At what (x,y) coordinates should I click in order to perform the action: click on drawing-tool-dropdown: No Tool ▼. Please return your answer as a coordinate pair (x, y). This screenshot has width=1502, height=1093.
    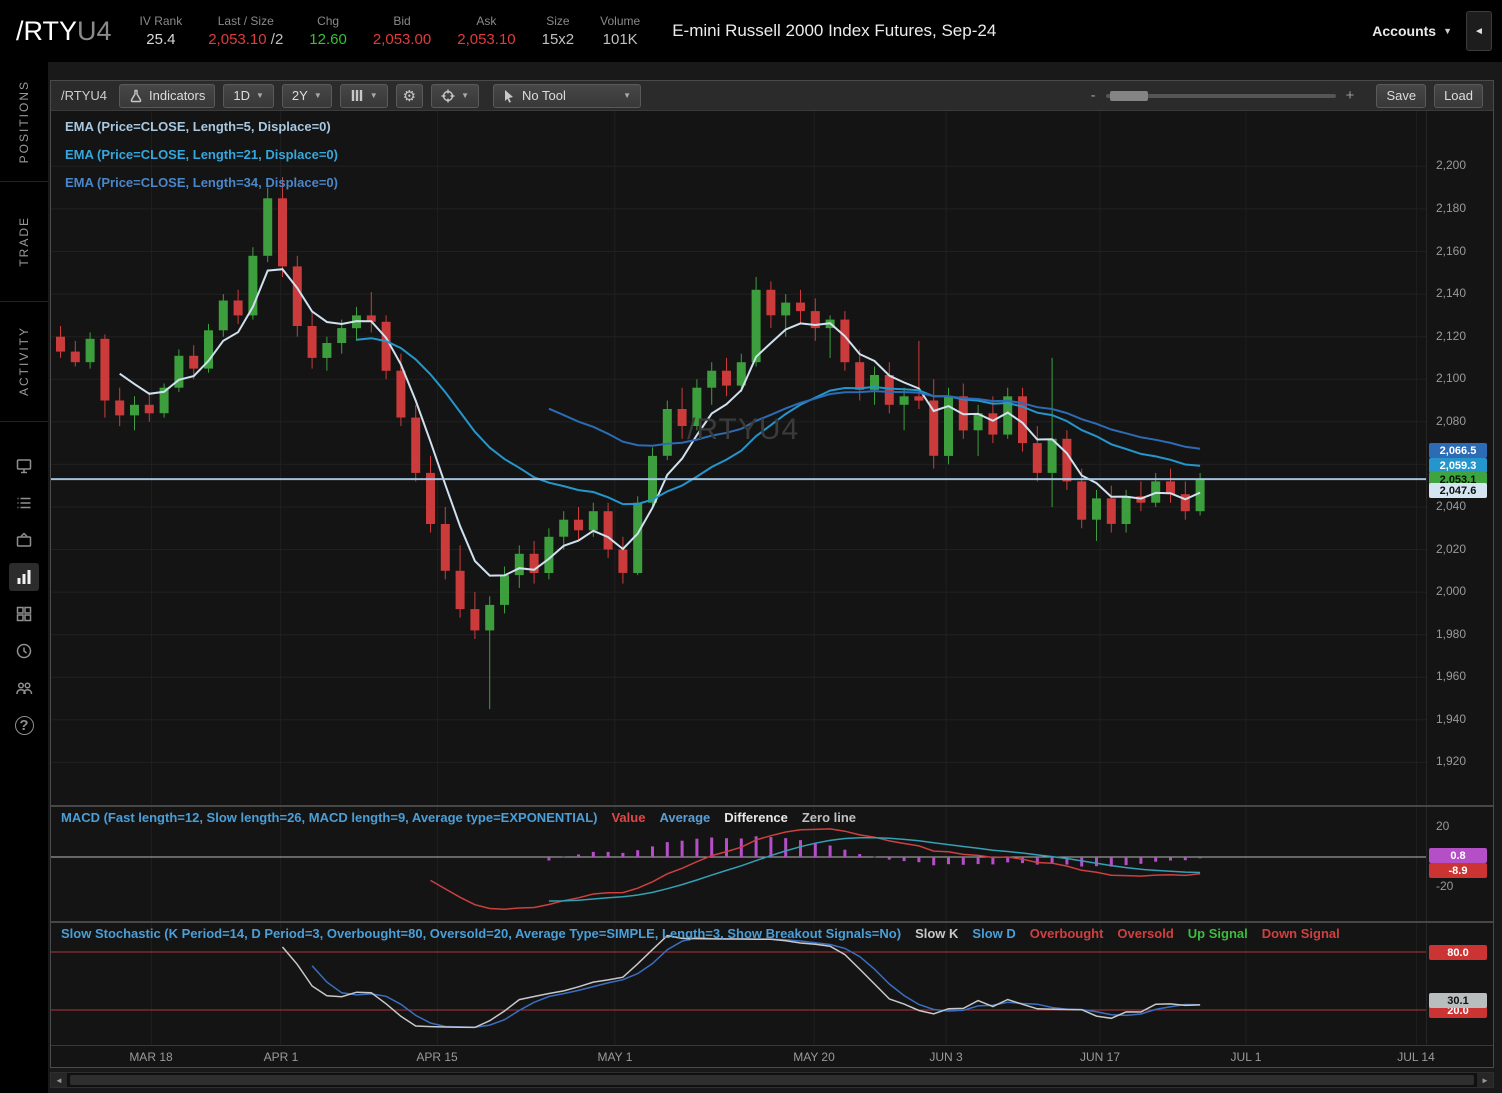
    Looking at the image, I should click on (567, 95).